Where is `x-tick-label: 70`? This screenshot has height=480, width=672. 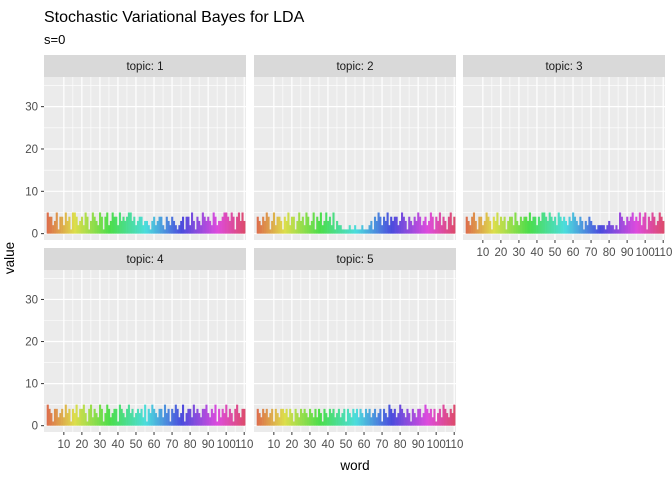 x-tick-label: 70 is located at coordinates (172, 445).